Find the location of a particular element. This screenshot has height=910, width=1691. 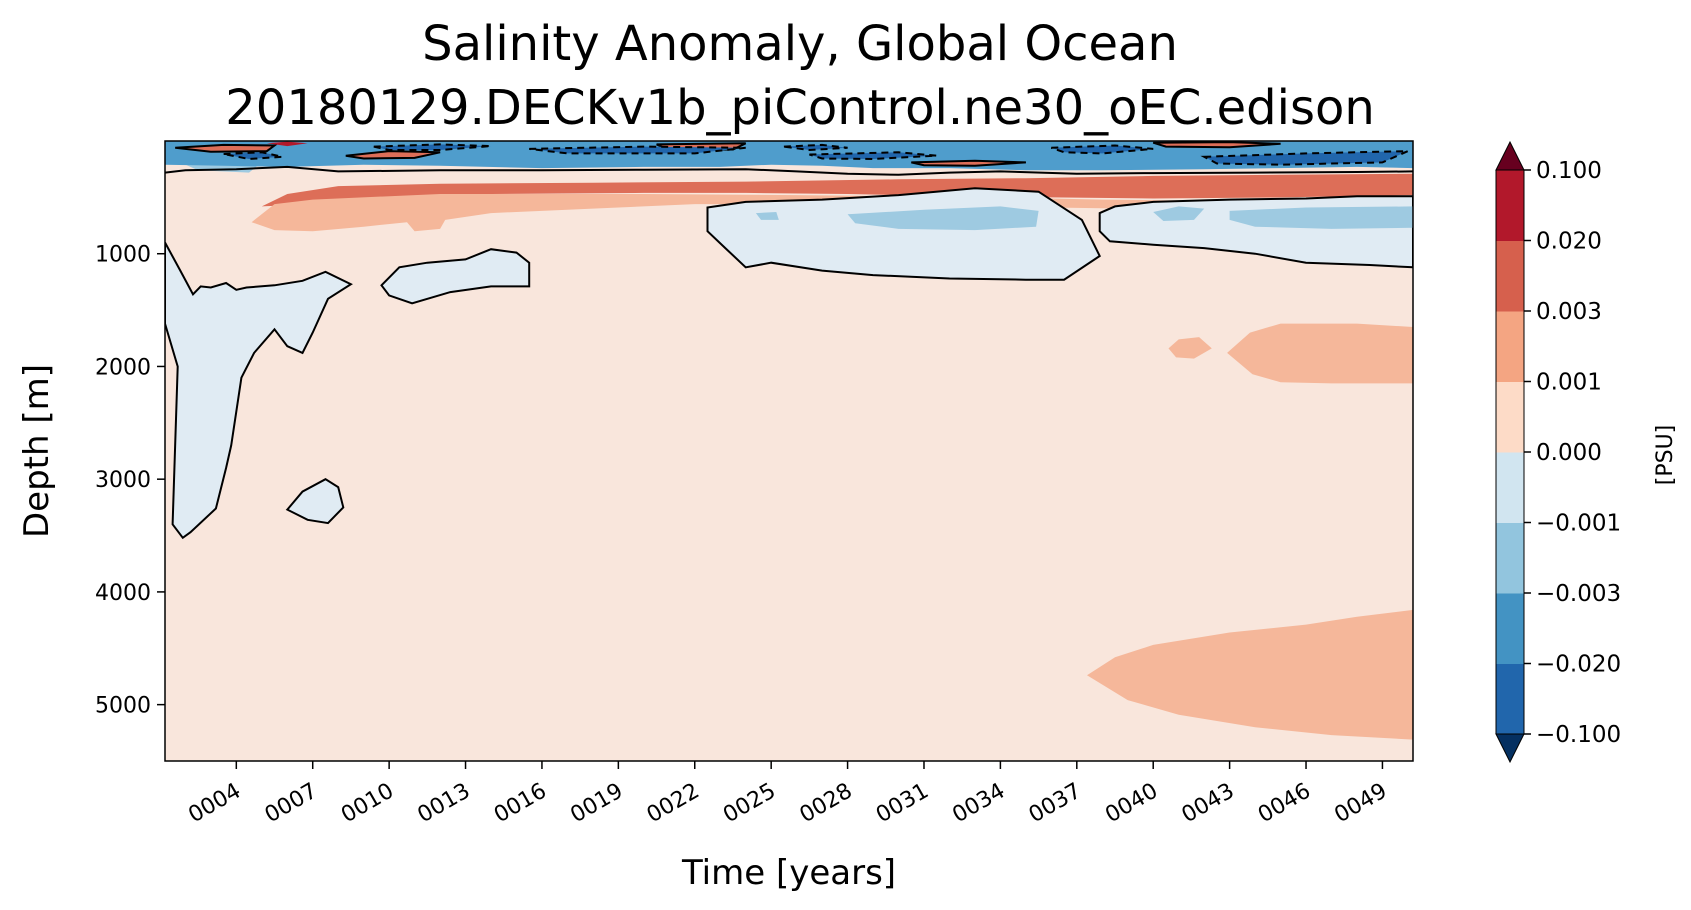

x-tick-label: 0034 is located at coordinates (978, 804).